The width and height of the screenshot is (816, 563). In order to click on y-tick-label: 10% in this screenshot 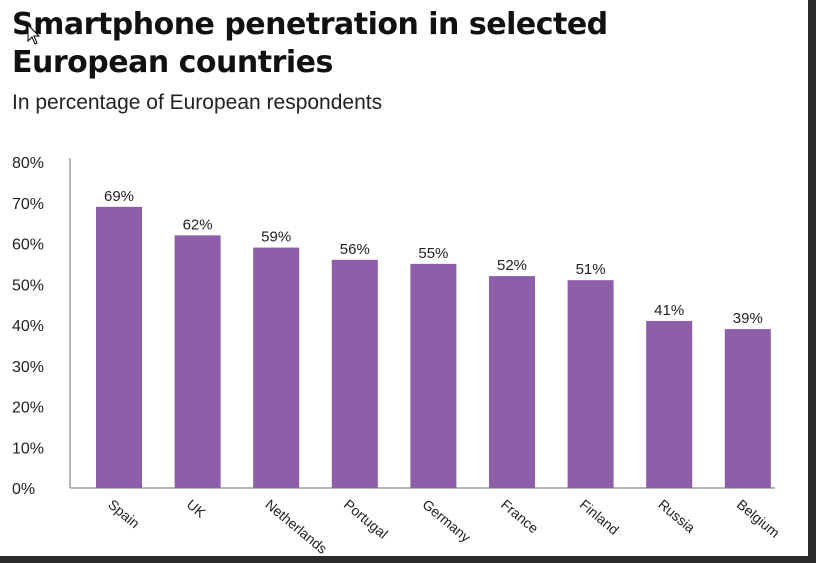, I will do `click(28, 448)`.